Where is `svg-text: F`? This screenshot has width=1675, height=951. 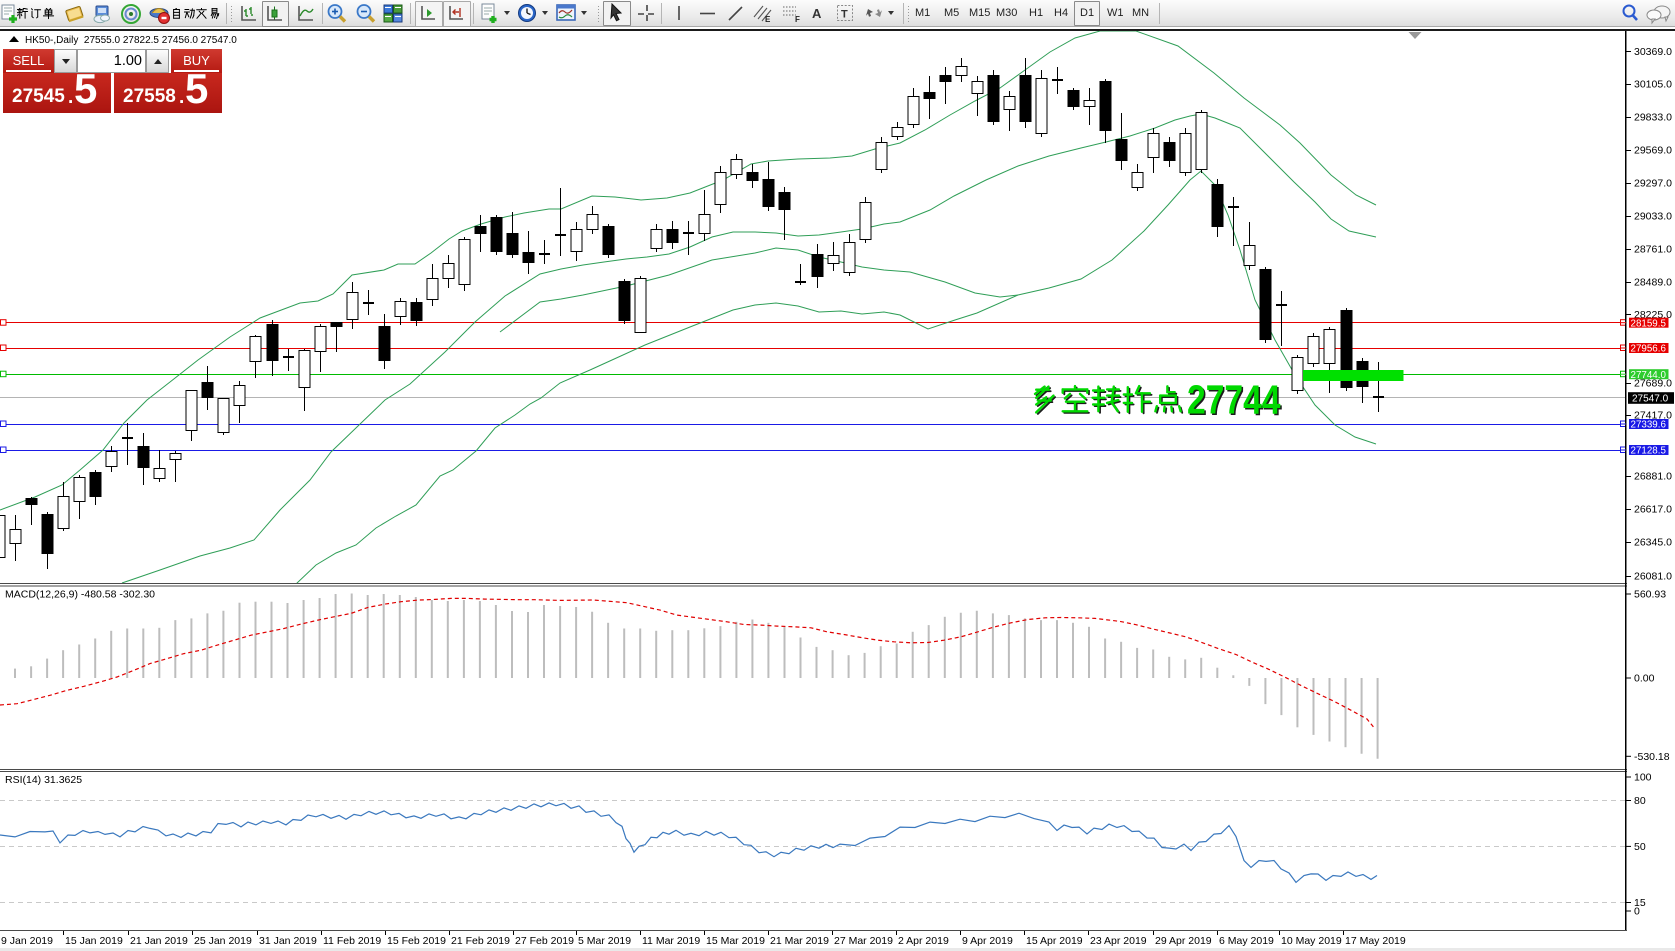 svg-text: F is located at coordinates (797, 19).